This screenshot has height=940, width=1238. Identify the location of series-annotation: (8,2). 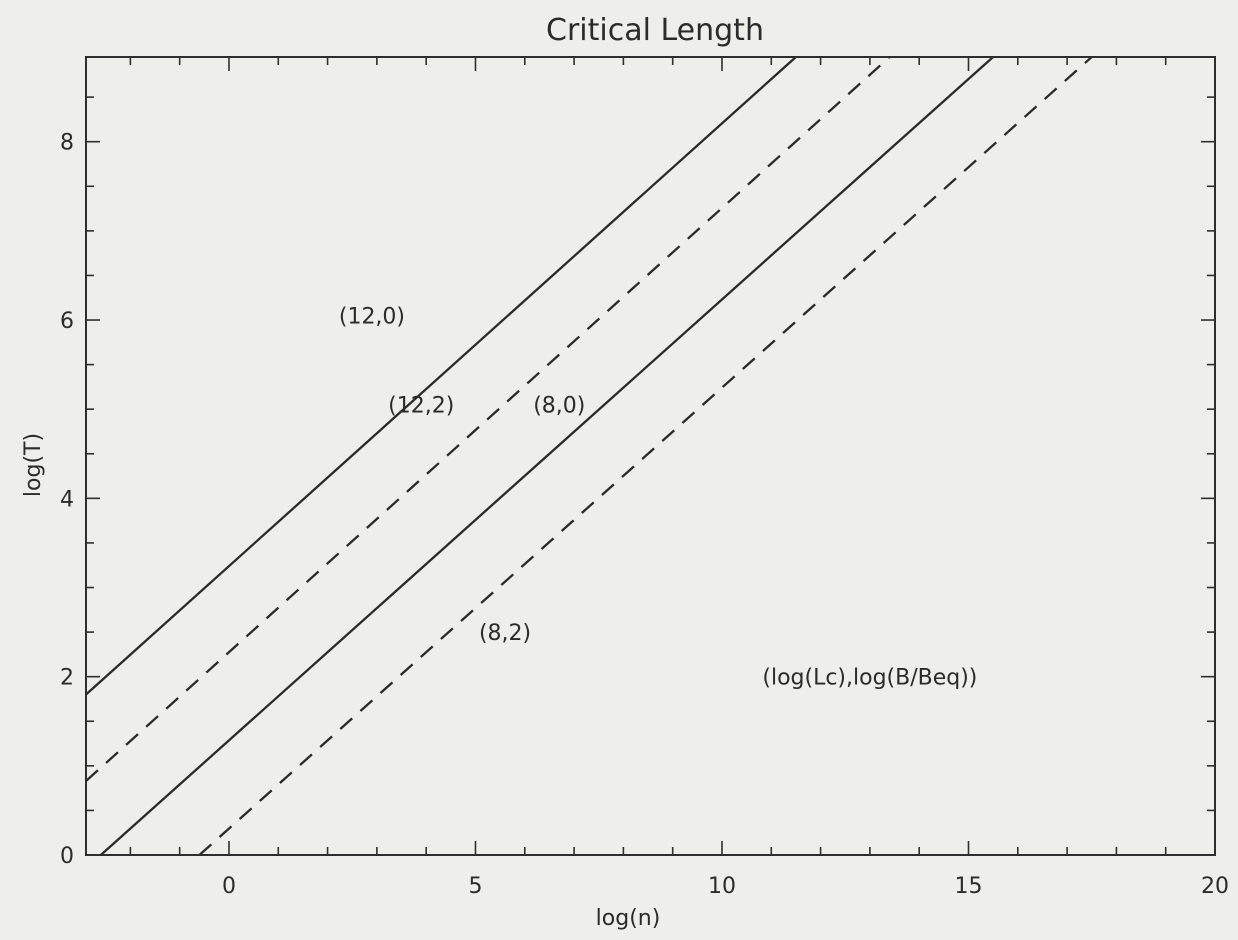
(505, 633).